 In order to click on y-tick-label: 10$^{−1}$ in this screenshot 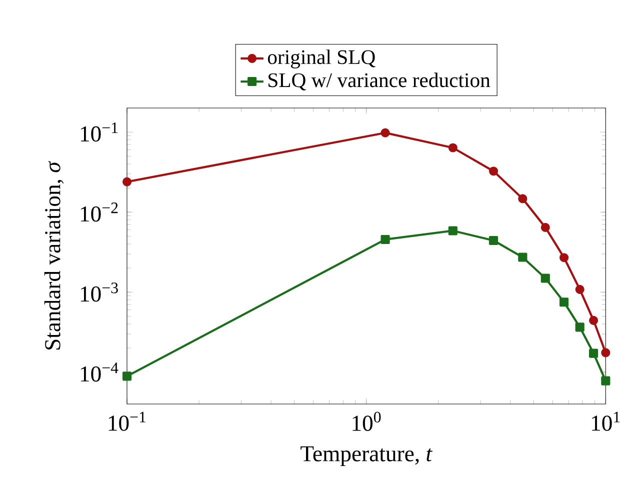, I will do `click(99, 132)`.